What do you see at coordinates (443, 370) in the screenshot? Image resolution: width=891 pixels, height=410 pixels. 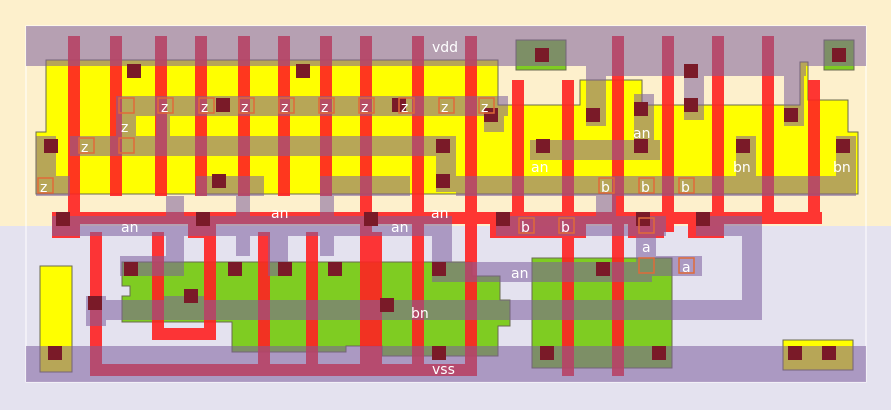 I see `vss-label: vss` at bounding box center [443, 370].